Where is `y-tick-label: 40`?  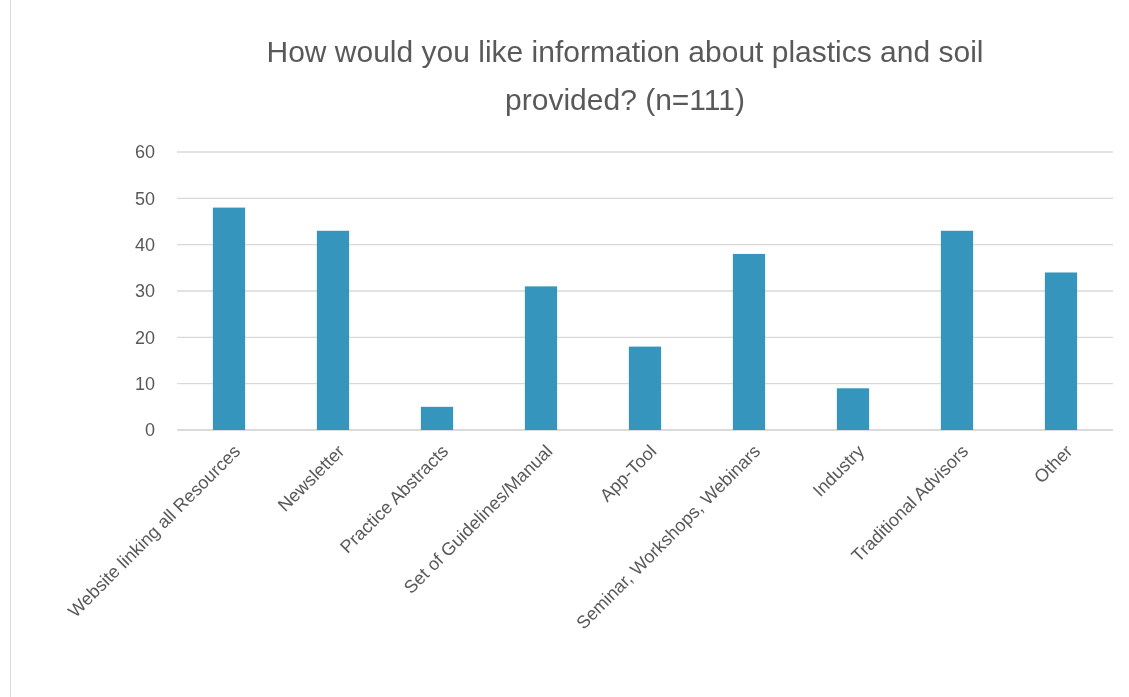
y-tick-label: 40 is located at coordinates (144, 244).